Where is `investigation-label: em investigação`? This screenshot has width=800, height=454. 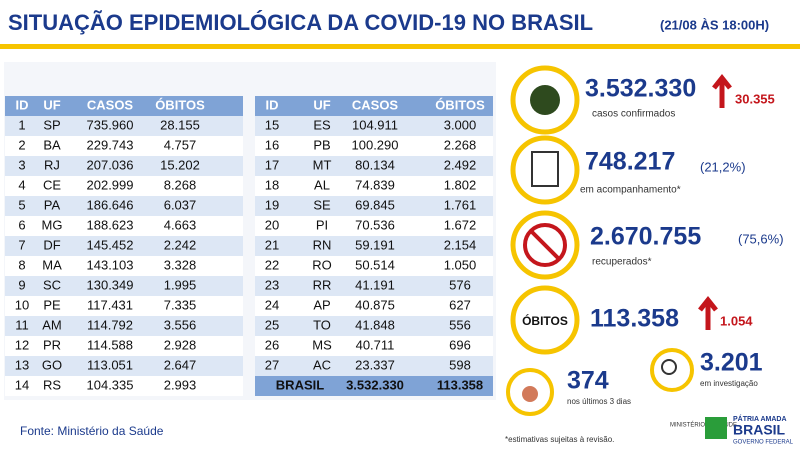
investigation-label: em investigação is located at coordinates (729, 383).